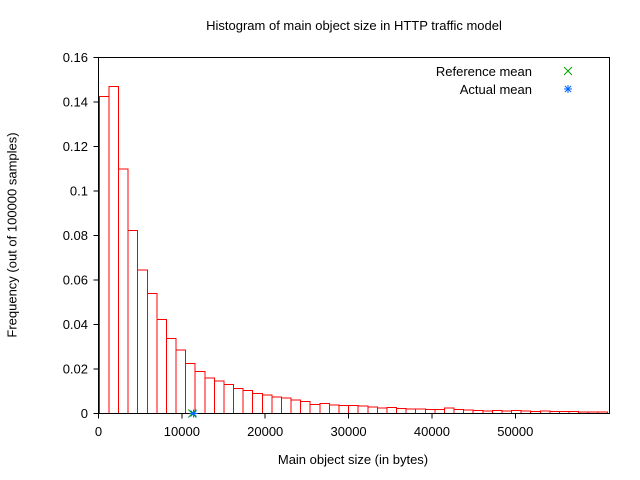  Describe the element at coordinates (75, 102) in the screenshot. I see `y-tick-label: 0.14` at that location.